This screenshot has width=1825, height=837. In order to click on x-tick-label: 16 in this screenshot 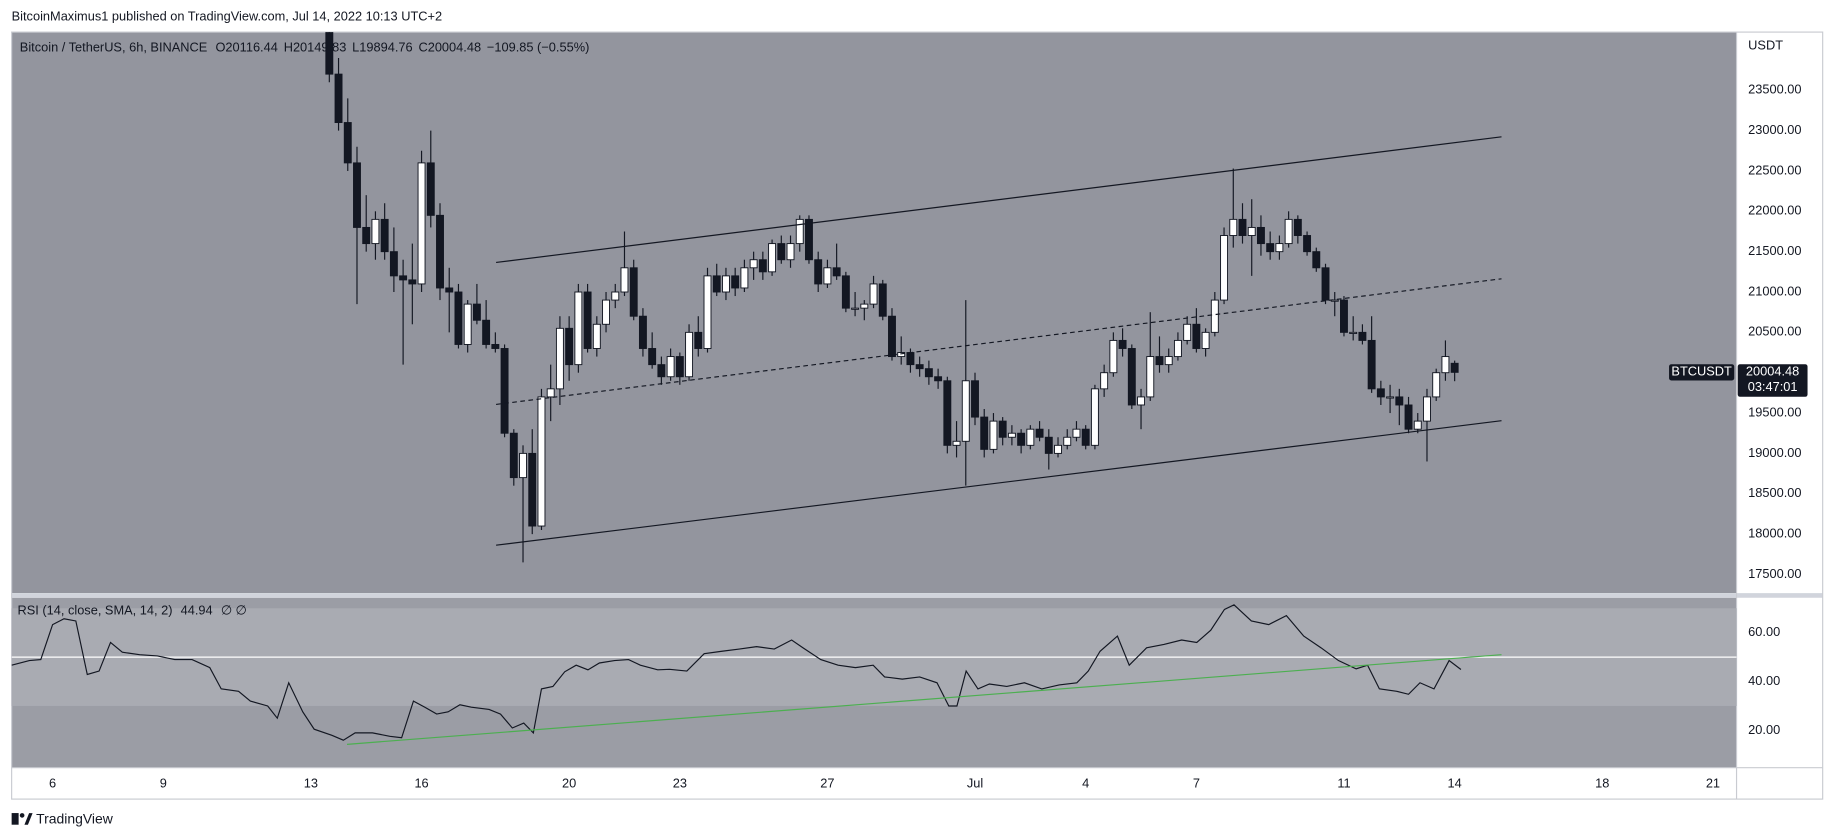, I will do `click(421, 782)`.